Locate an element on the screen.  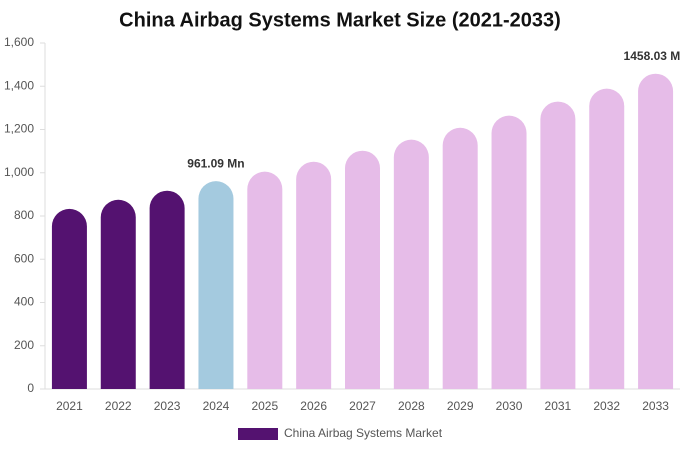
y-tick-label: 1,200 is located at coordinates (19, 129).